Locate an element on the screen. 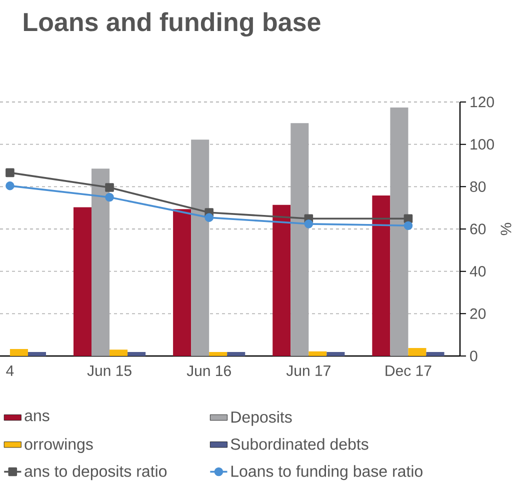  legend-label: Deposits is located at coordinates (261, 418).